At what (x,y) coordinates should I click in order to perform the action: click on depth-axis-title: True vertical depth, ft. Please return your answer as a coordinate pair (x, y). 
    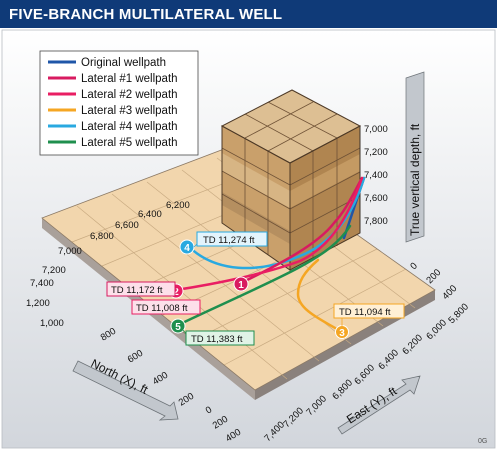
    Looking at the image, I should click on (415, 179).